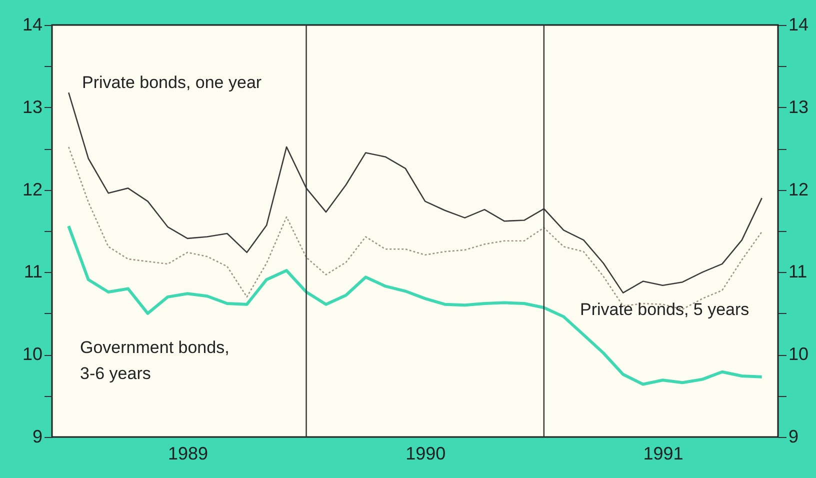 This screenshot has height=478, width=816. I want to click on y2-tick-label: 11, so click(798, 272).